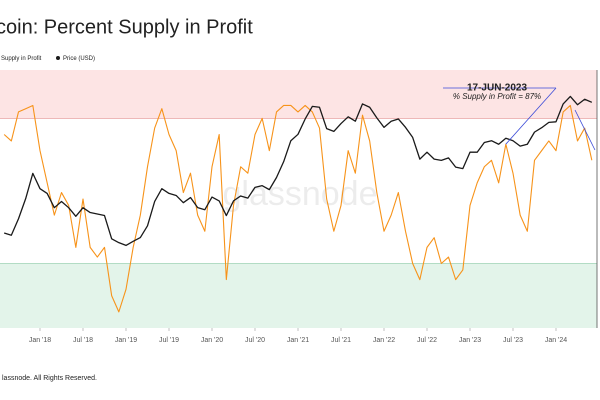 Image resolution: width=600 pixels, height=400 pixels. I want to click on x-tick-label: Jan '20, so click(212, 340).